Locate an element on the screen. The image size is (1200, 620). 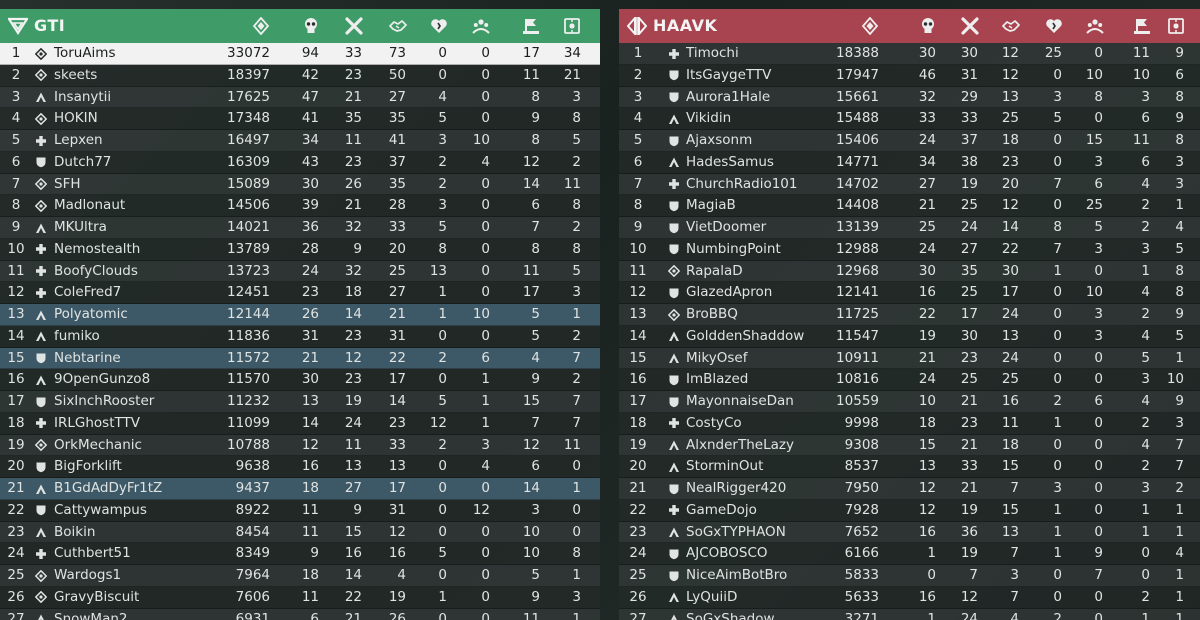
player-kills: 12 is located at coordinates (927, 509).